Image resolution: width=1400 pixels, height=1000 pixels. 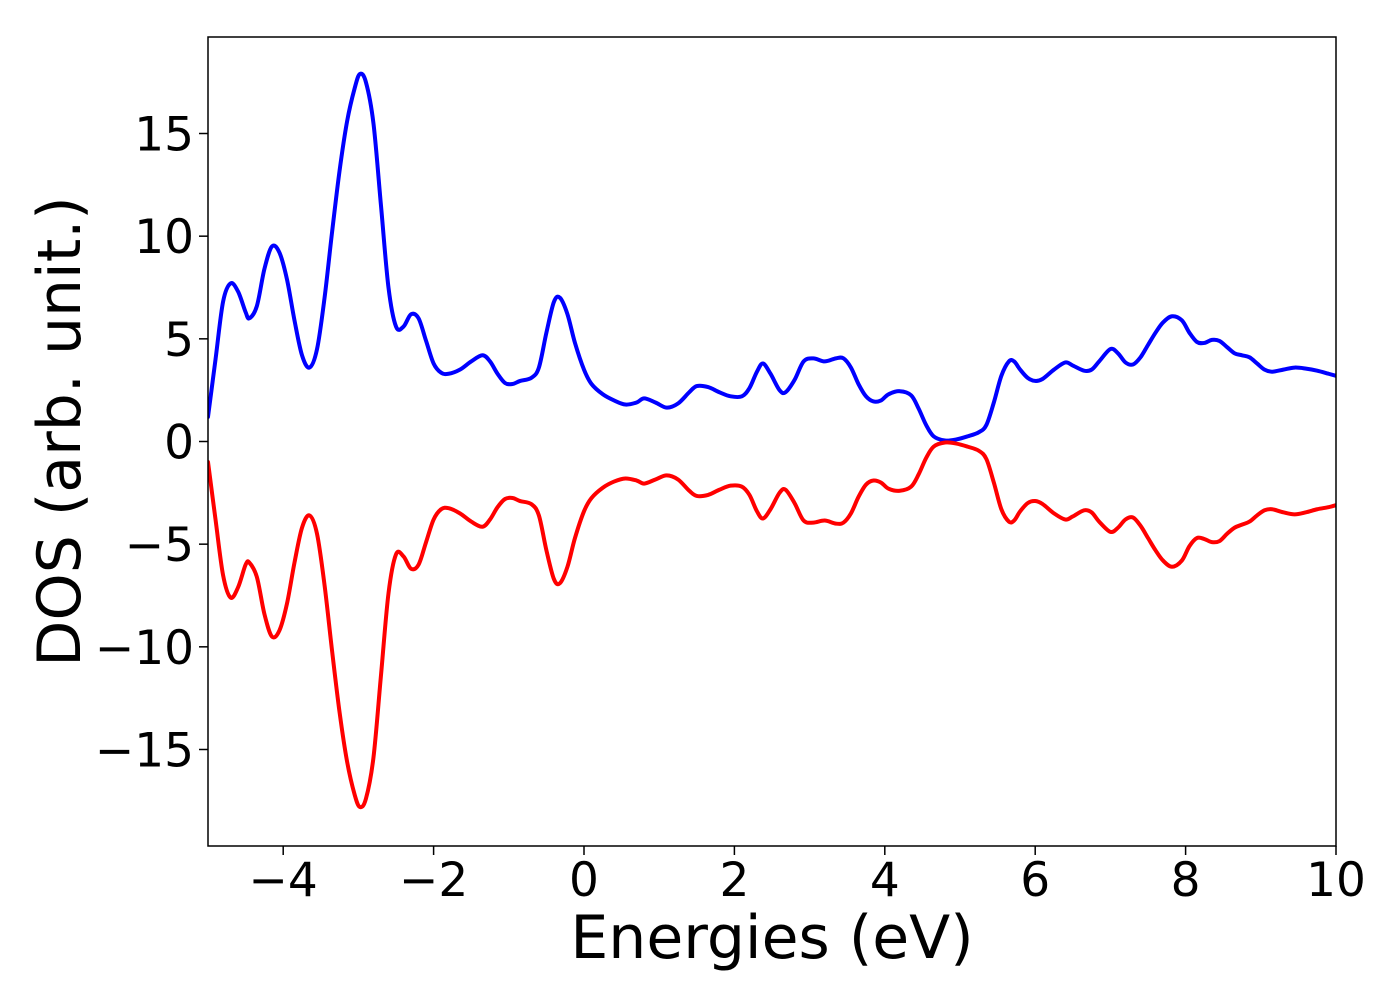 What do you see at coordinates (179, 340) in the screenshot?
I see `y-tick-label: 5` at bounding box center [179, 340].